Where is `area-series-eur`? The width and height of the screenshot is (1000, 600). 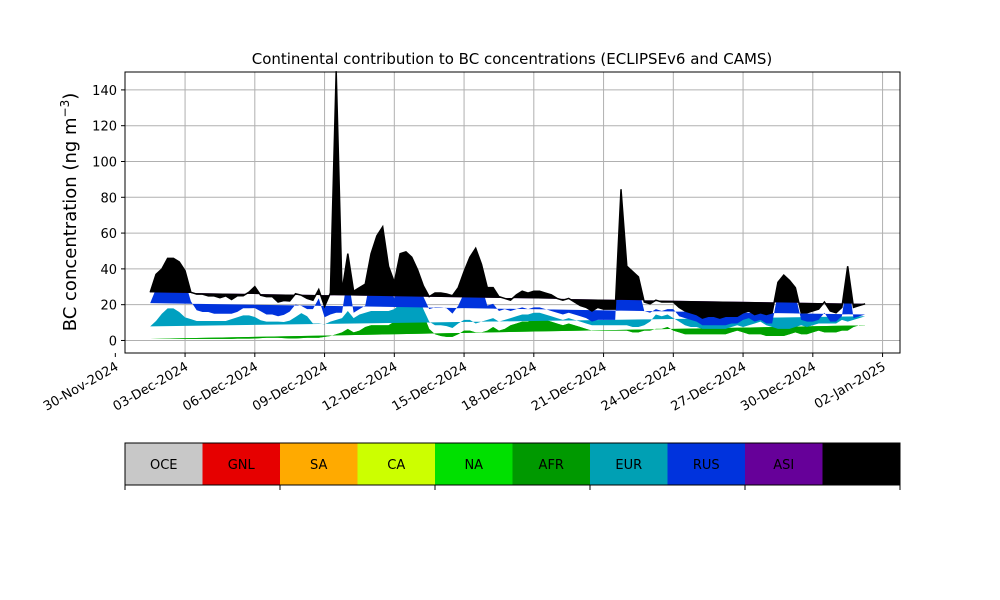
area-series-eur is located at coordinates (508, 309).